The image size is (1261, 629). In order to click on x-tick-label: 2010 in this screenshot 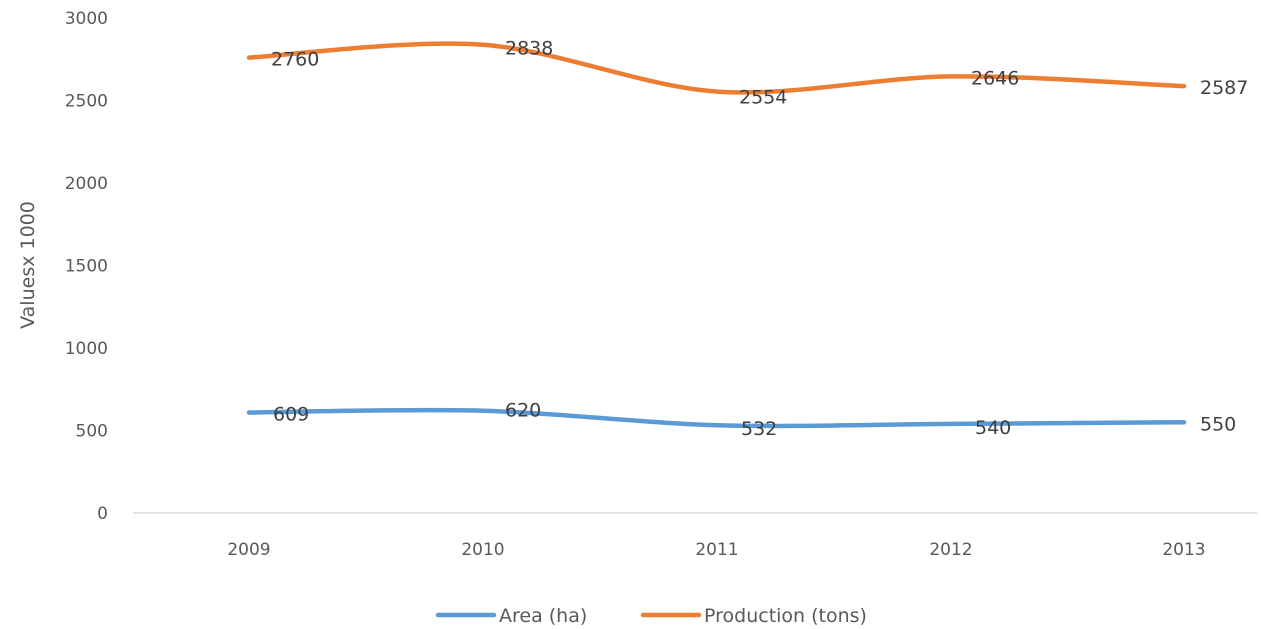, I will do `click(482, 550)`.